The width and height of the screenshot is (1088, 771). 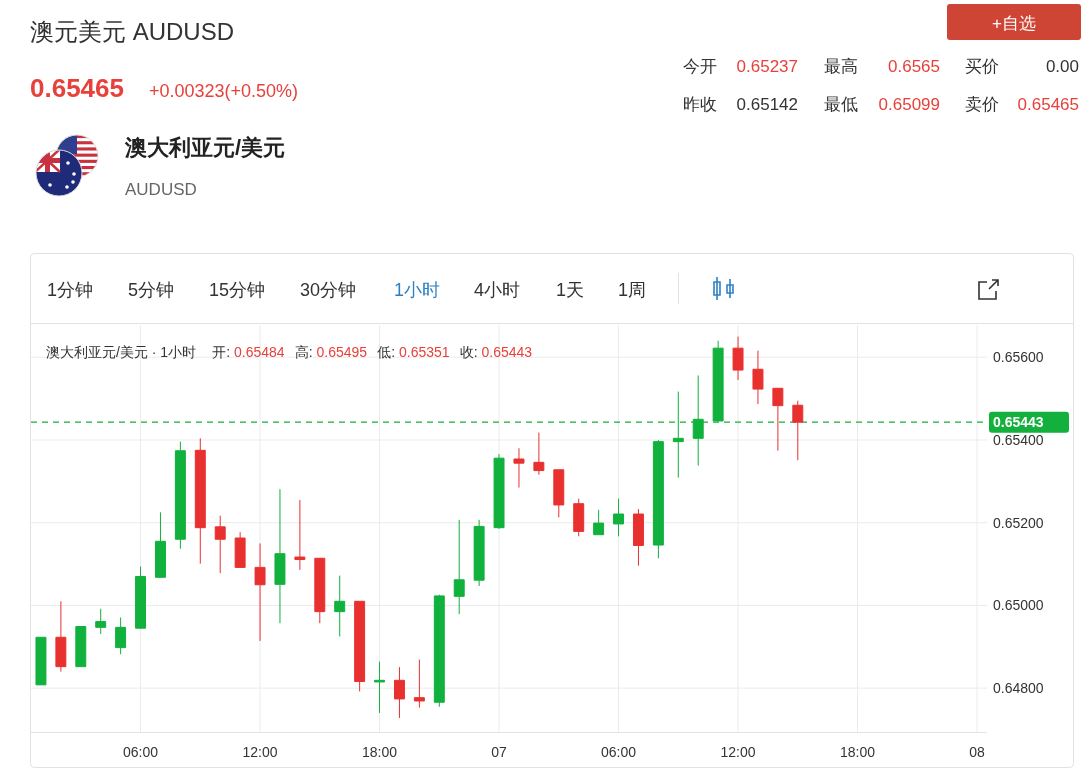 What do you see at coordinates (507, 352) in the screenshot?
I see `annotation: 0.65443` at bounding box center [507, 352].